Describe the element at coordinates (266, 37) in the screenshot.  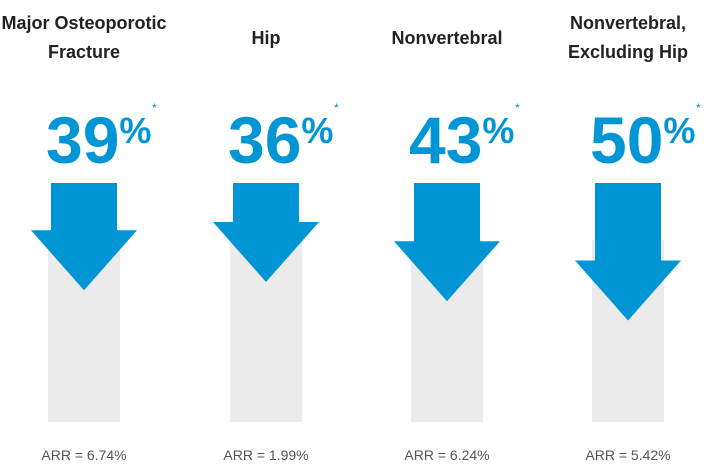
I see `category-label: Hip` at that location.